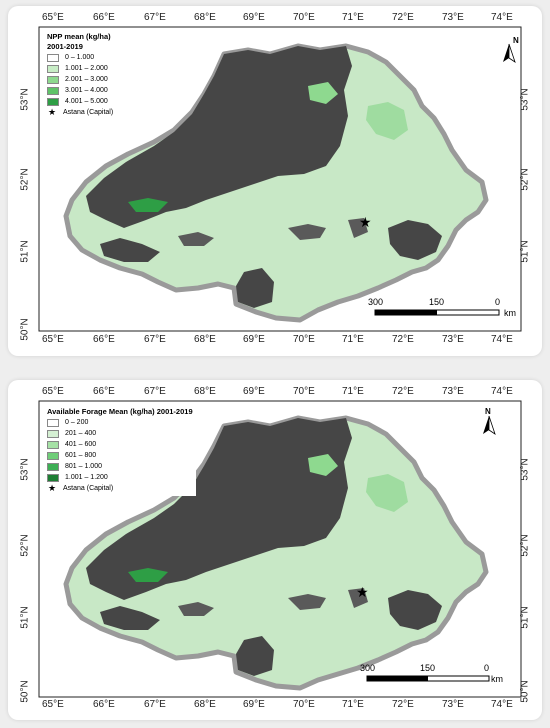  Describe the element at coordinates (81, 433) in the screenshot. I see `legend-item-label: 201 – 400` at that location.